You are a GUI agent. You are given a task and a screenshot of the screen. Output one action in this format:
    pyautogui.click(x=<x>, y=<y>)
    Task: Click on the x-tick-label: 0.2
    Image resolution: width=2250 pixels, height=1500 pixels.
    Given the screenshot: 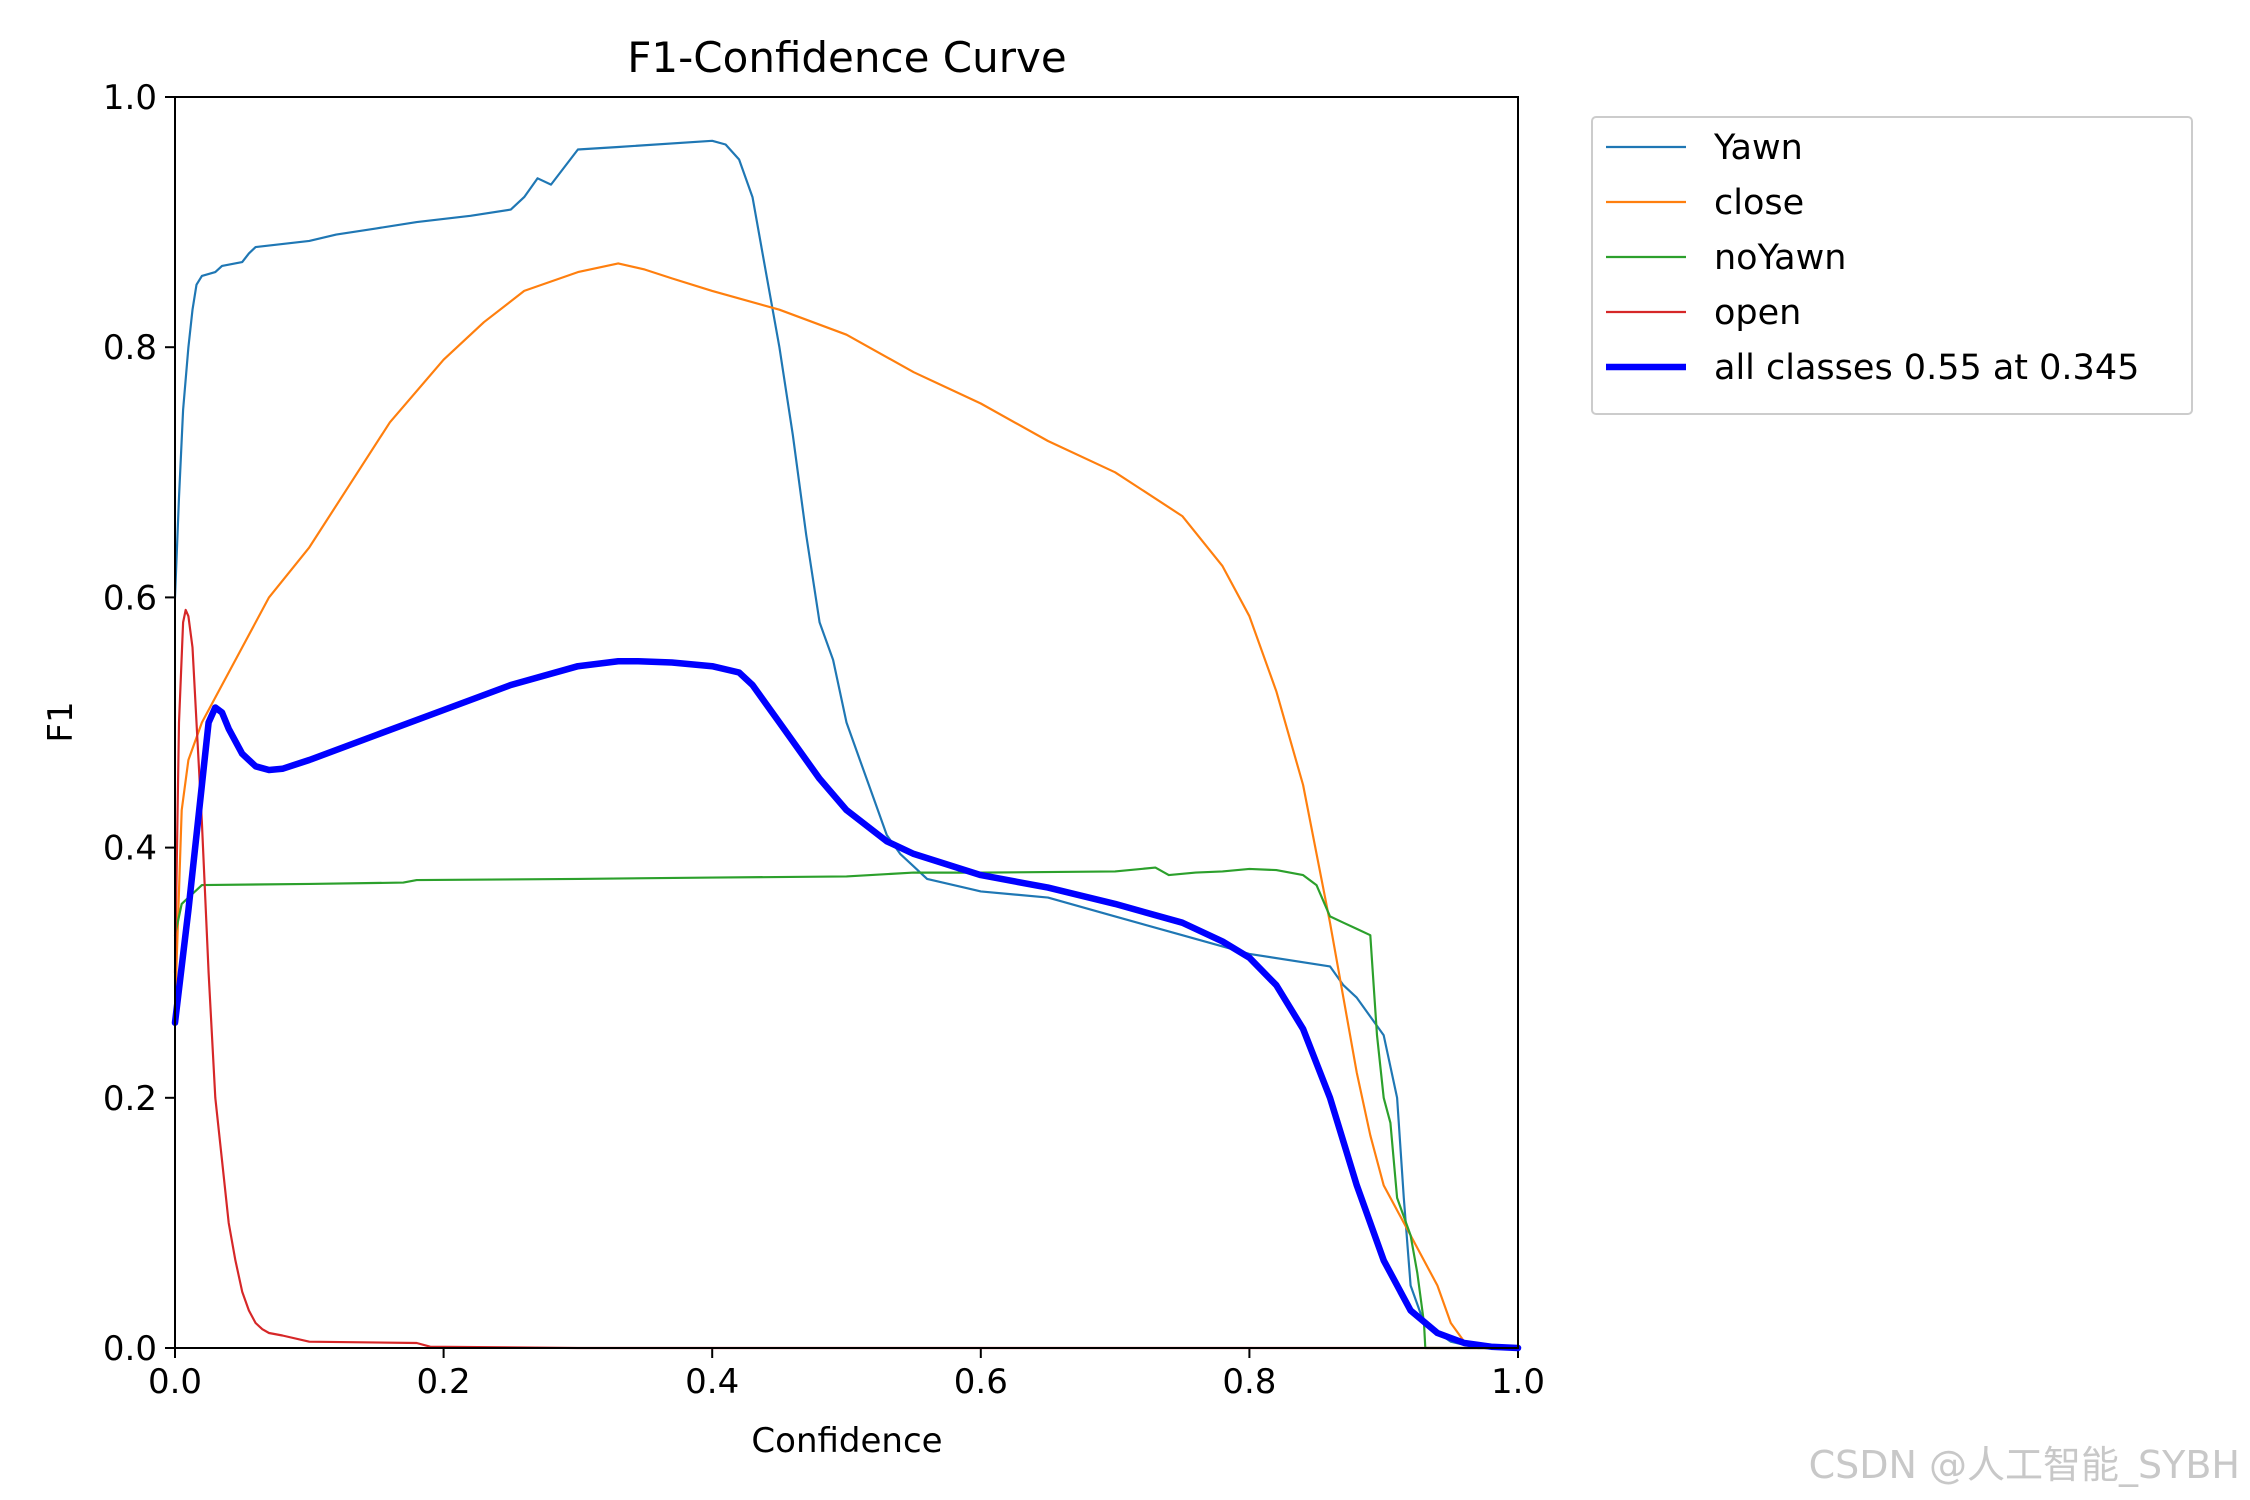 What is the action you would take?
    pyautogui.click(x=444, y=1382)
    